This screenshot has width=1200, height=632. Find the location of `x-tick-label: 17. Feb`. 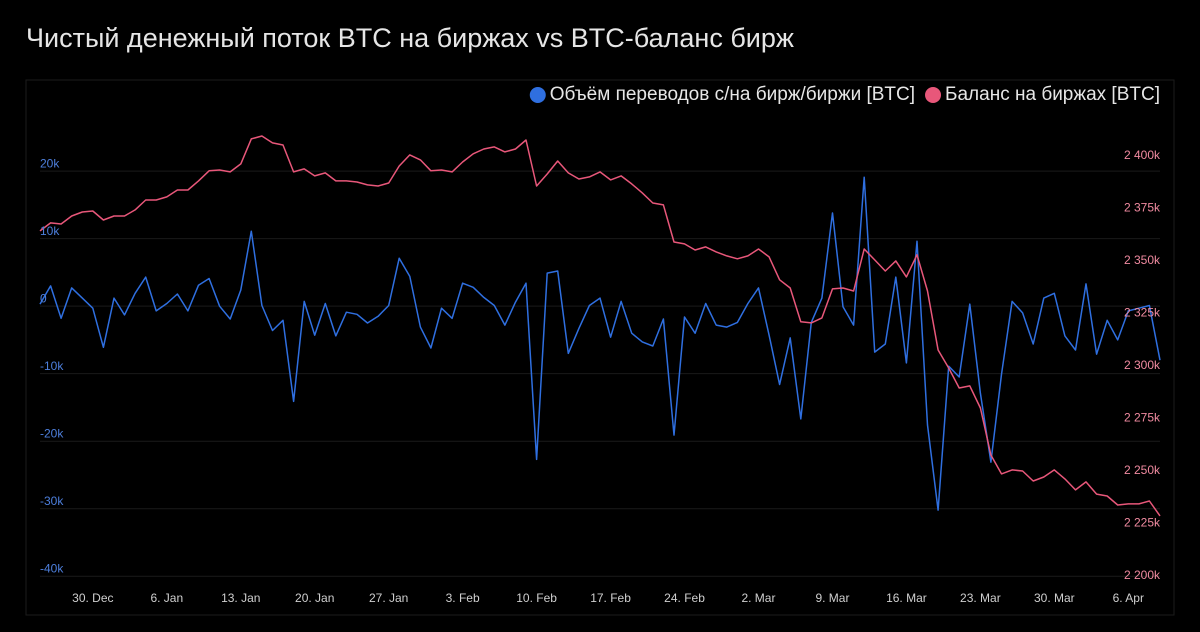

x-tick-label: 17. Feb is located at coordinates (610, 598).